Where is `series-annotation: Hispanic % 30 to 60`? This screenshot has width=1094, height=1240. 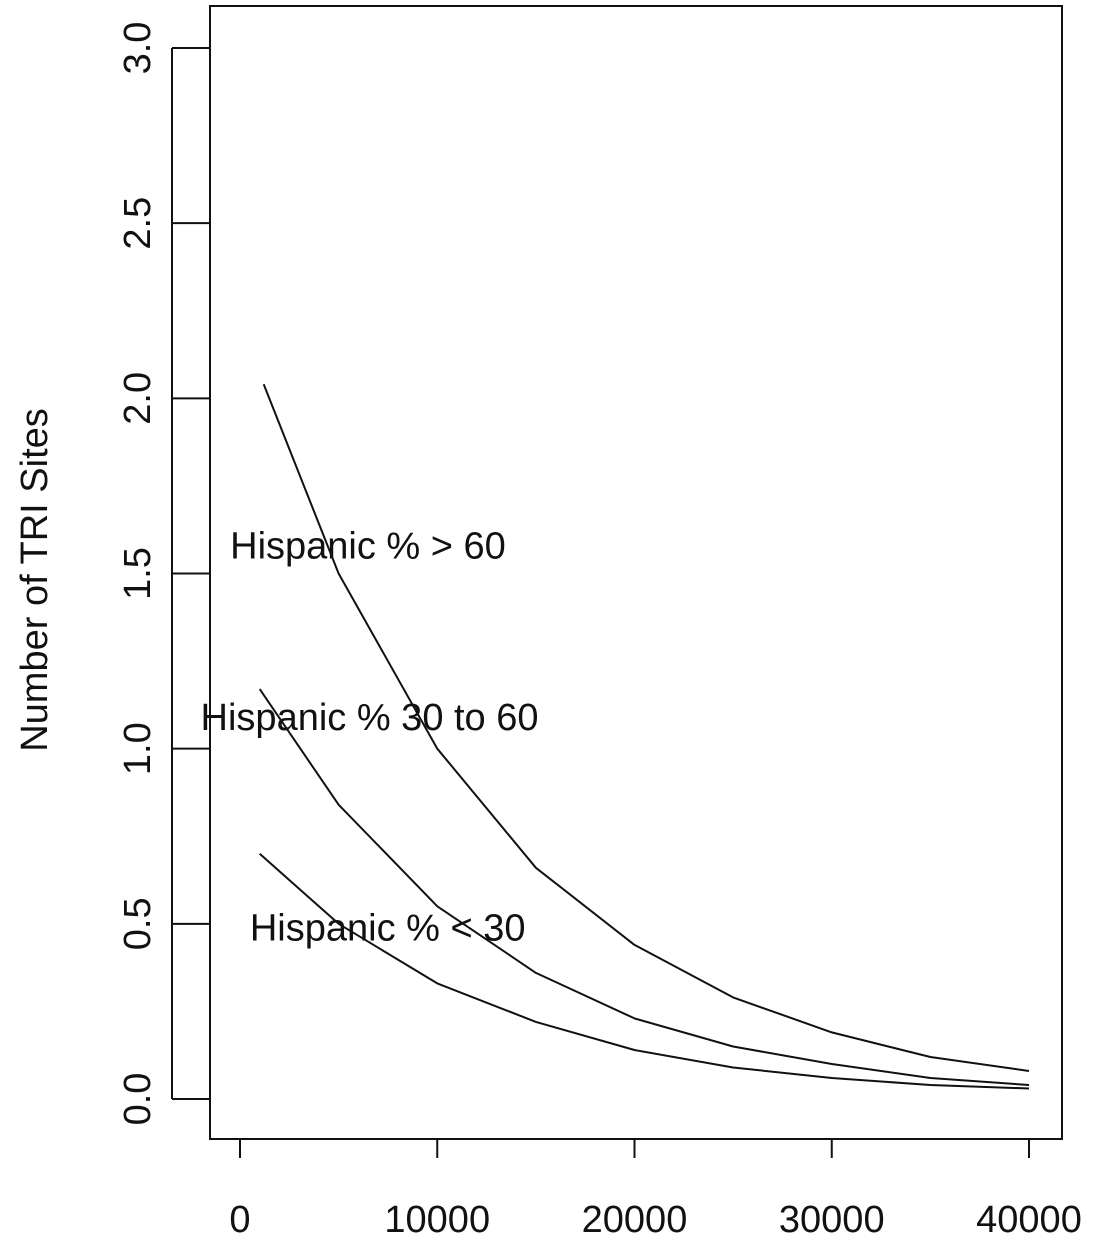
series-annotation: Hispanic % 30 to 60 is located at coordinates (370, 718).